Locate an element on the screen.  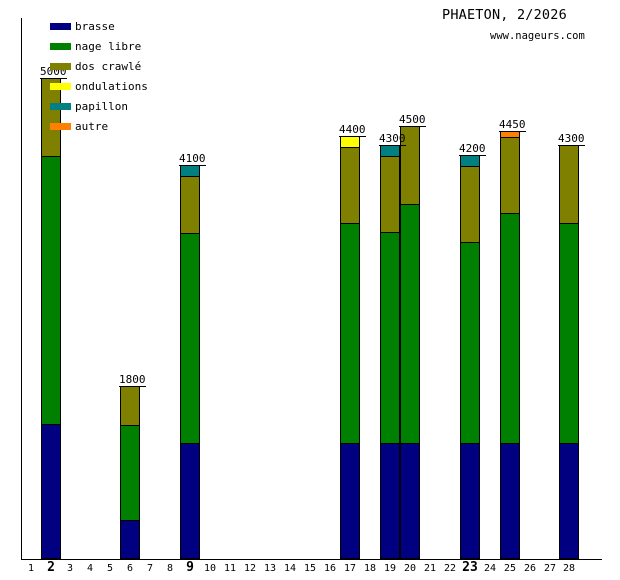
x-axis-label-day-1: 1 is located at coordinates (31, 568).